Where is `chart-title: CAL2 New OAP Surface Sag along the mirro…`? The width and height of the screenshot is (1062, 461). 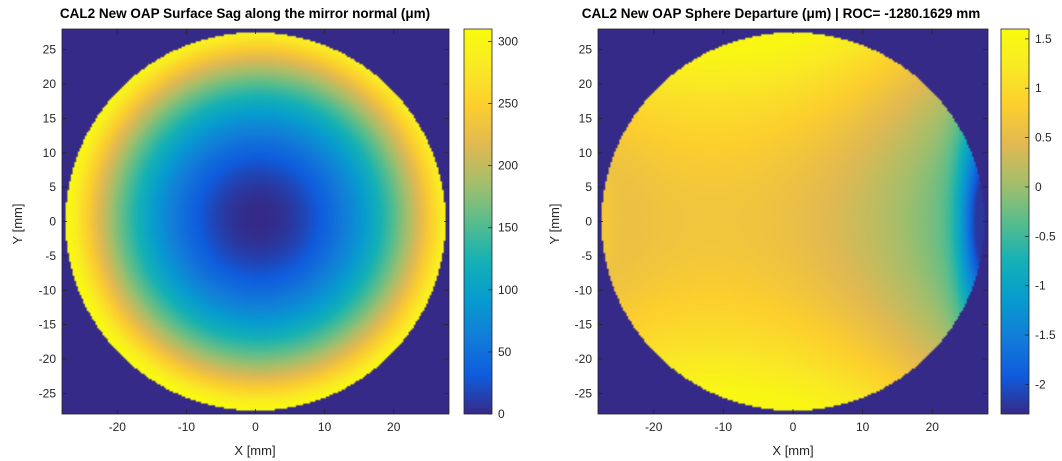 chart-title: CAL2 New OAP Surface Sag along the mirro… is located at coordinates (245, 13).